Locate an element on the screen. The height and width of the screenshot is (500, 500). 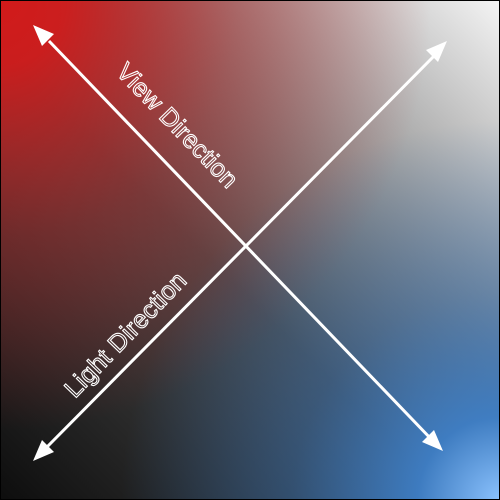
view-arrowhead-end-icon is located at coordinates (432, 440).